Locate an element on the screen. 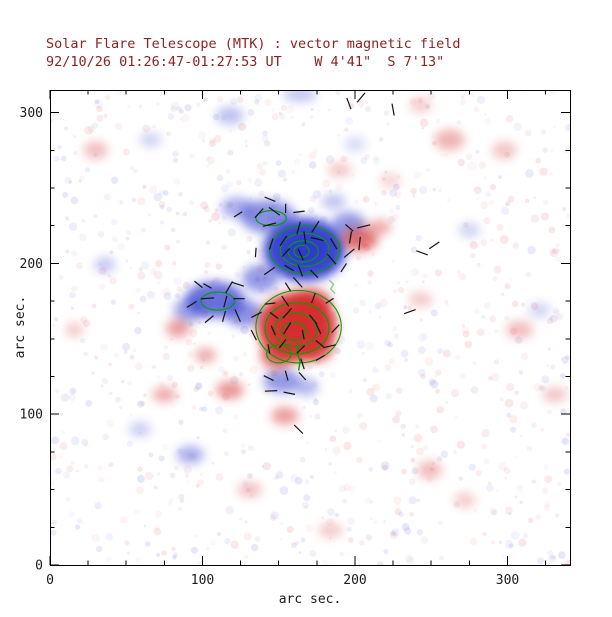  green-mark is located at coordinates (332, 287).